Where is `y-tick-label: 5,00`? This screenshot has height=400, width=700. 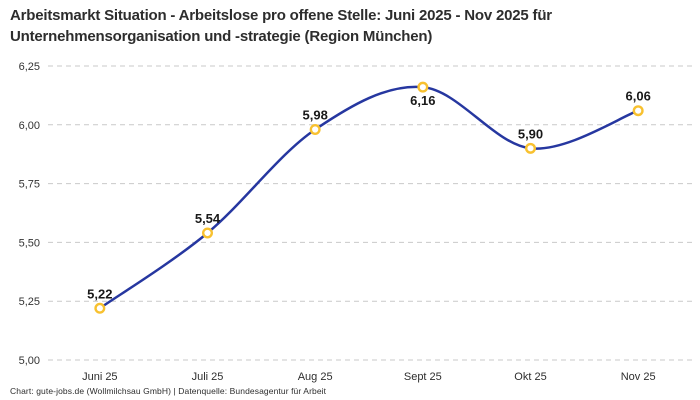
y-tick-label: 5,00 is located at coordinates (29, 361).